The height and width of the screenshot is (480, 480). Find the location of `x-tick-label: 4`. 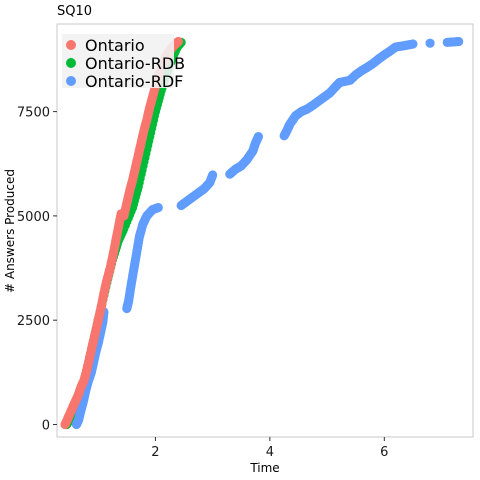

x-tick-label: 4 is located at coordinates (270, 452).